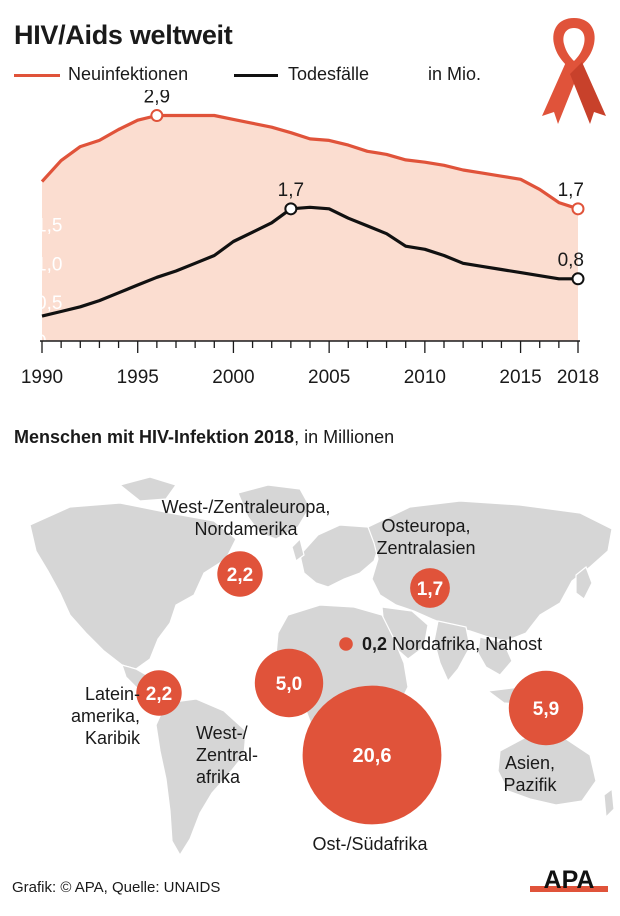 This screenshot has height=916, width=620. I want to click on region-label-line: West-/Zentraleuropa,, so click(246, 507).